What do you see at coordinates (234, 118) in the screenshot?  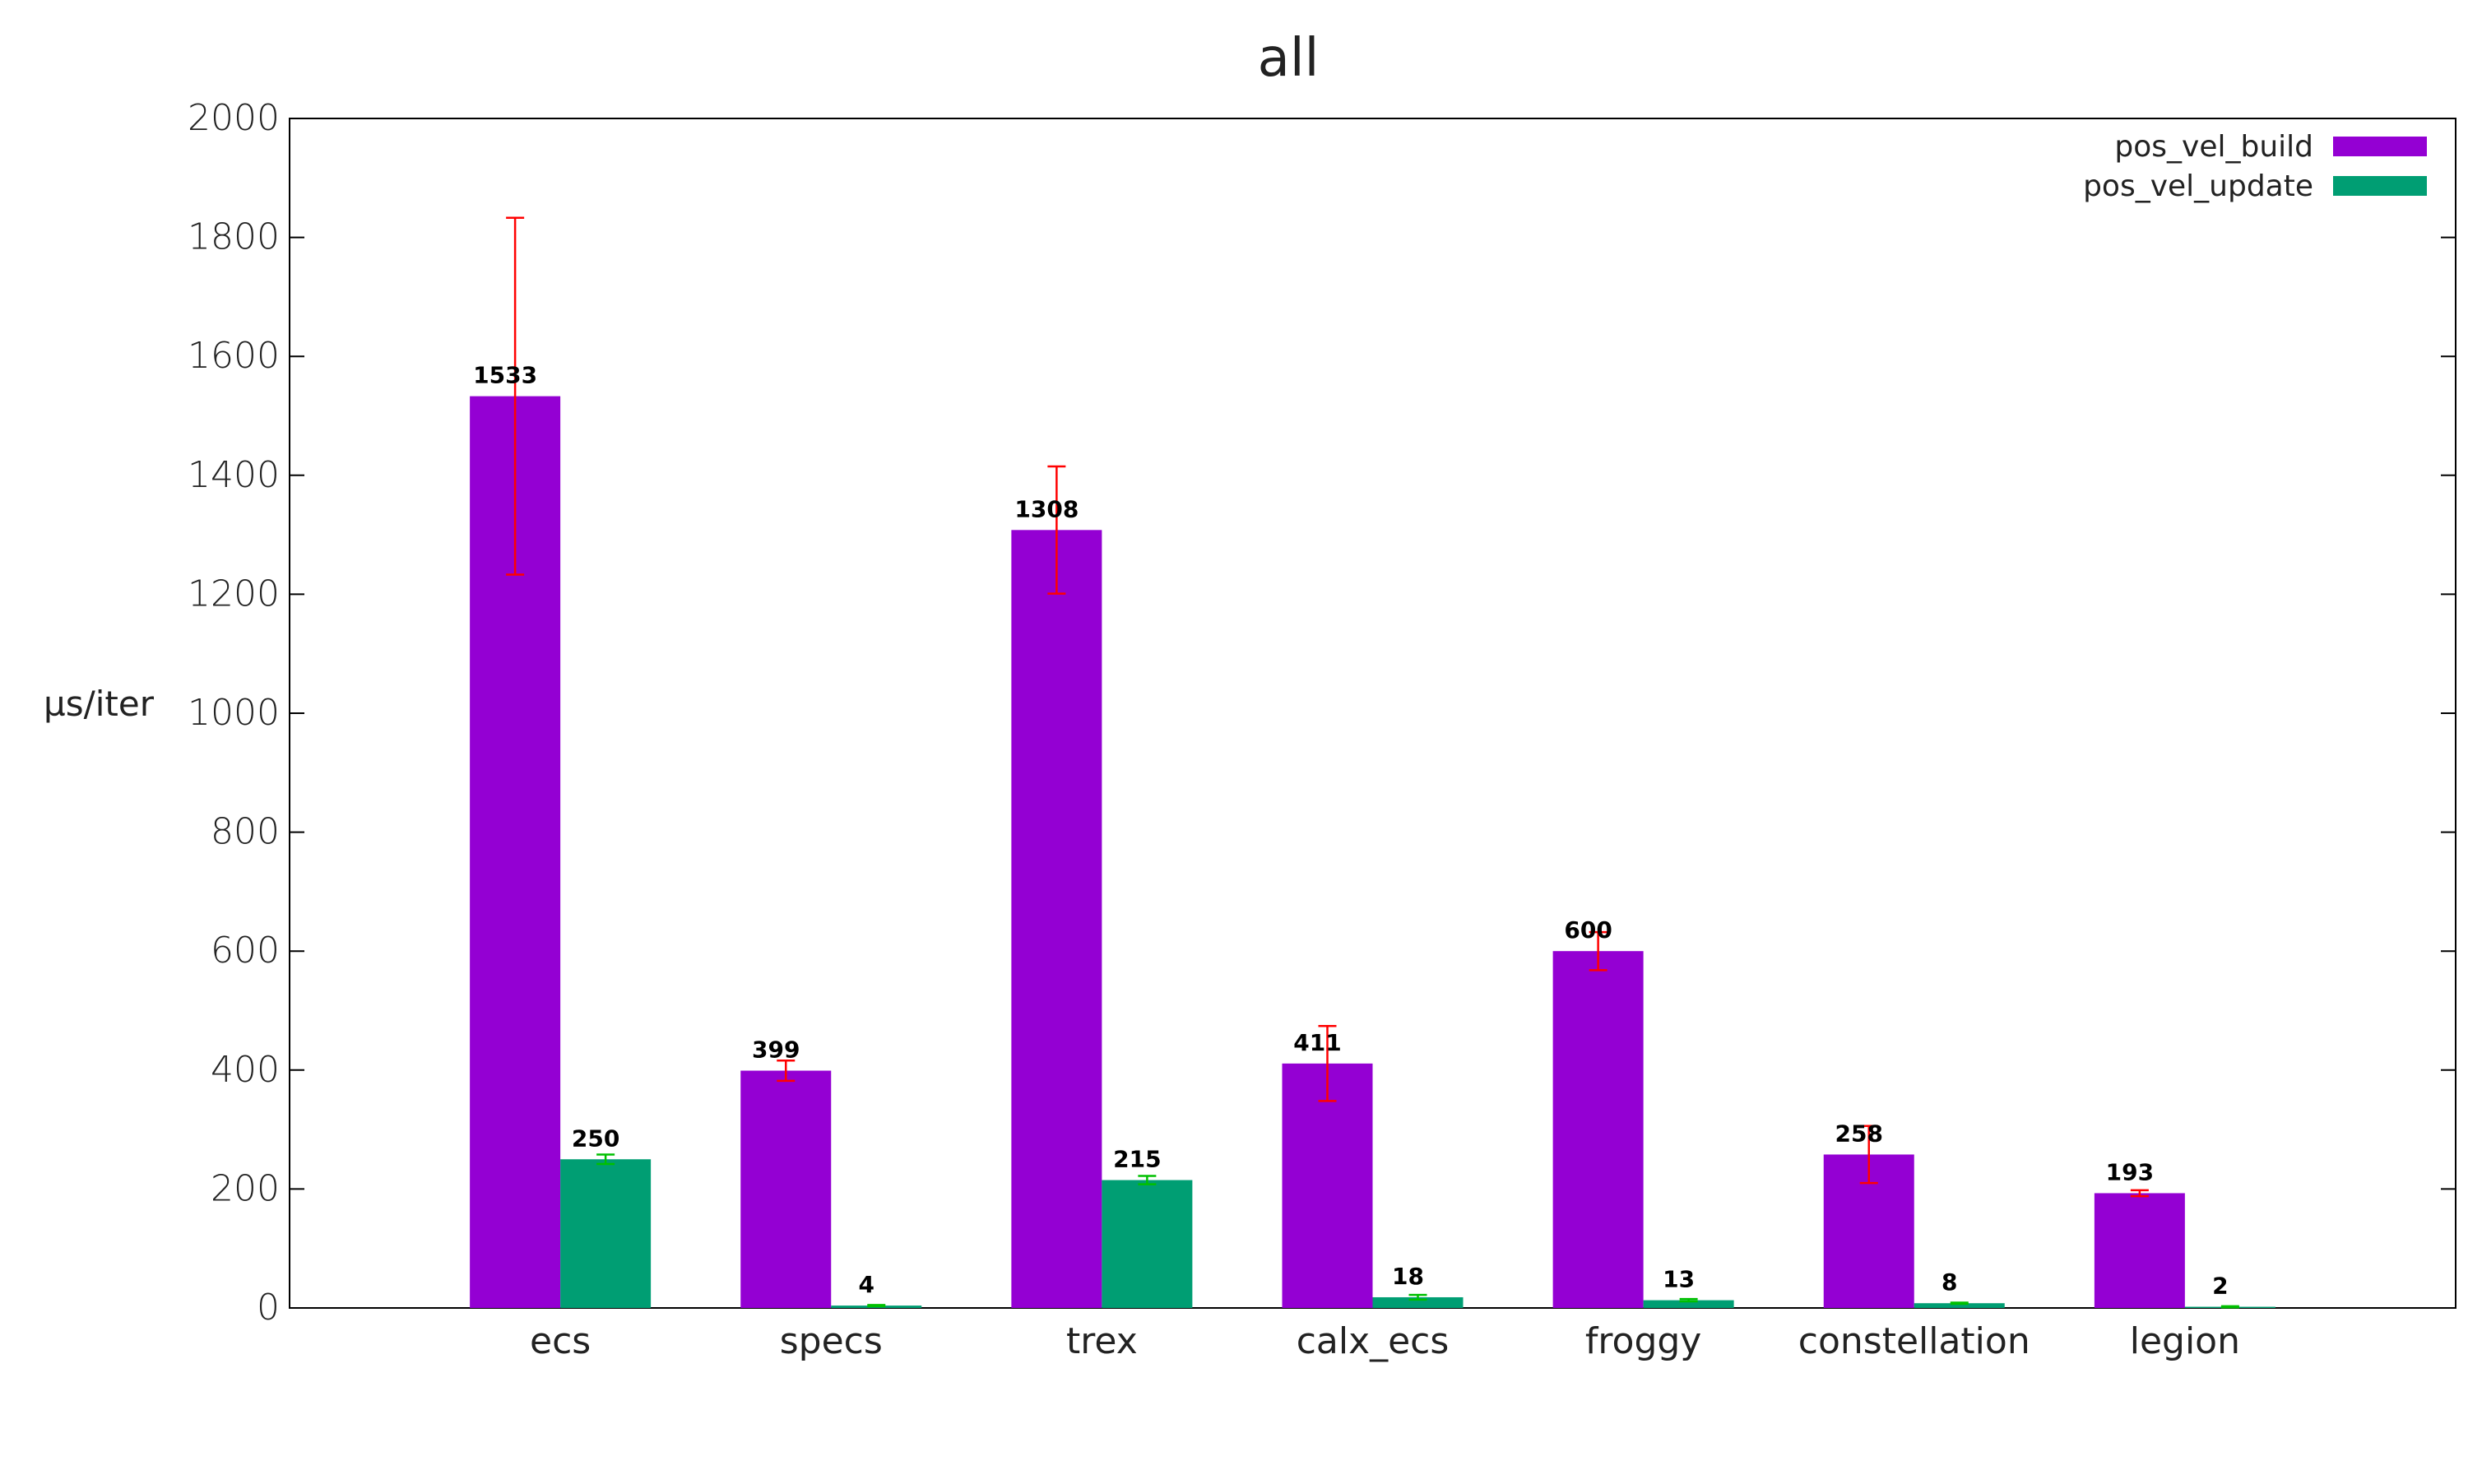 I see `y-tick-label: 2000` at bounding box center [234, 118].